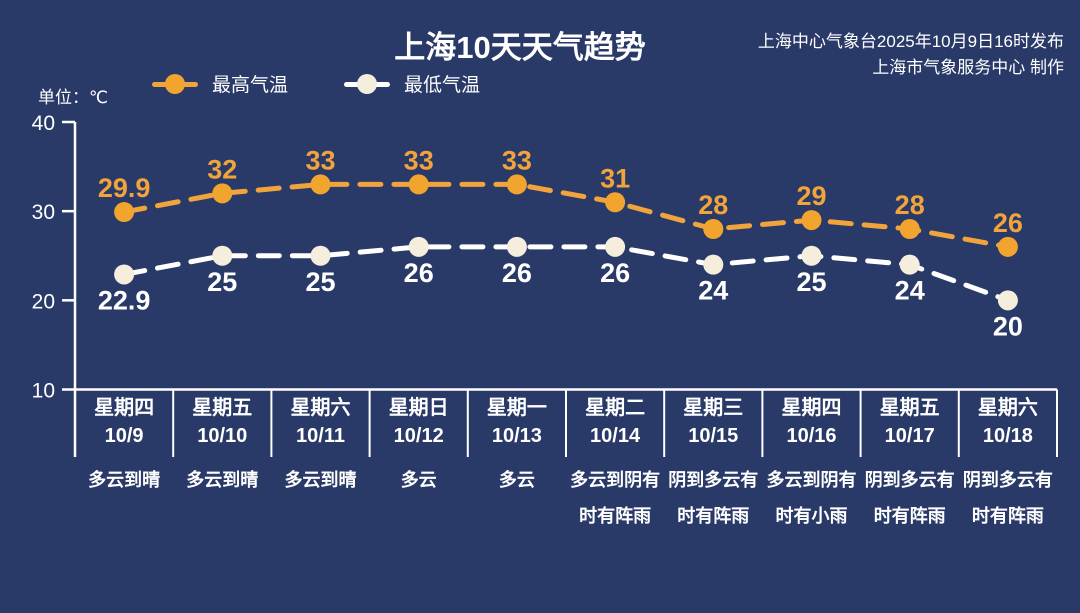 This screenshot has height=613, width=1080. What do you see at coordinates (43, 301) in the screenshot?
I see `y-axis-tick-label: 20` at bounding box center [43, 301].